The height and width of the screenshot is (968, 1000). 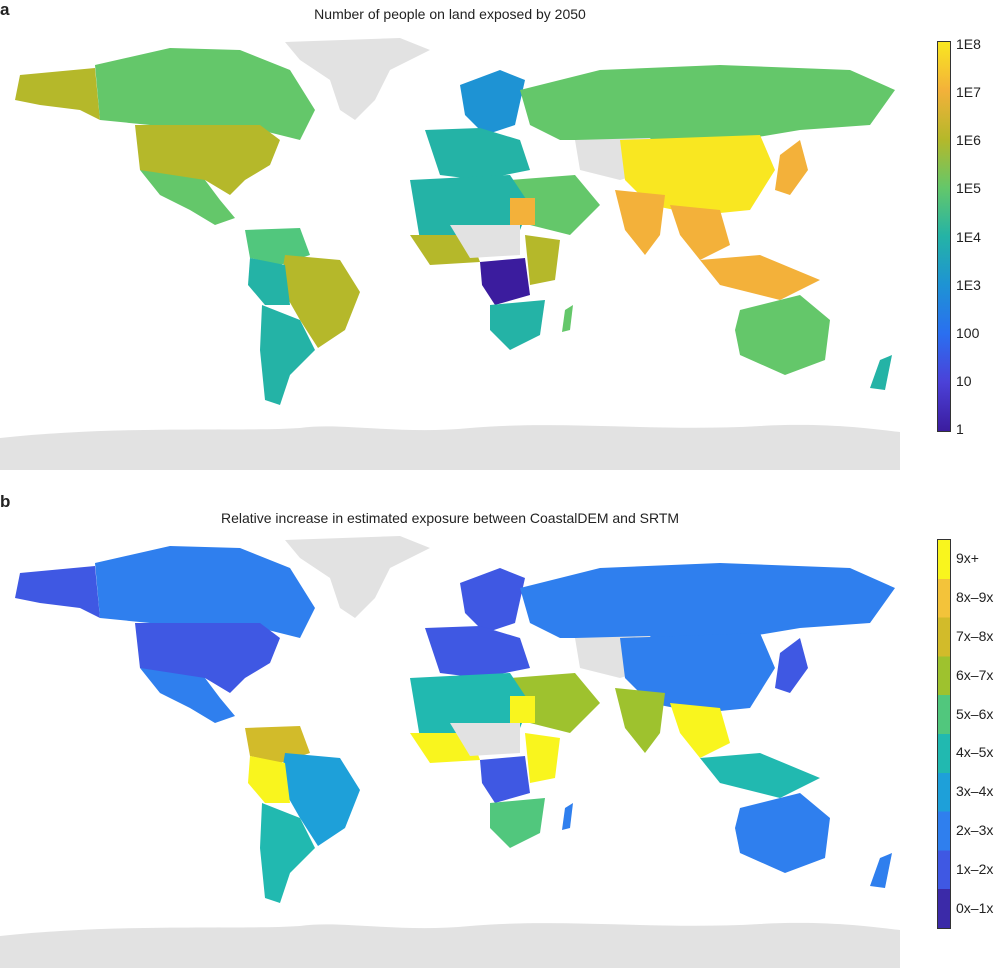 I want to click on exposure-colorbar-tick: 100, so click(x=968, y=332).